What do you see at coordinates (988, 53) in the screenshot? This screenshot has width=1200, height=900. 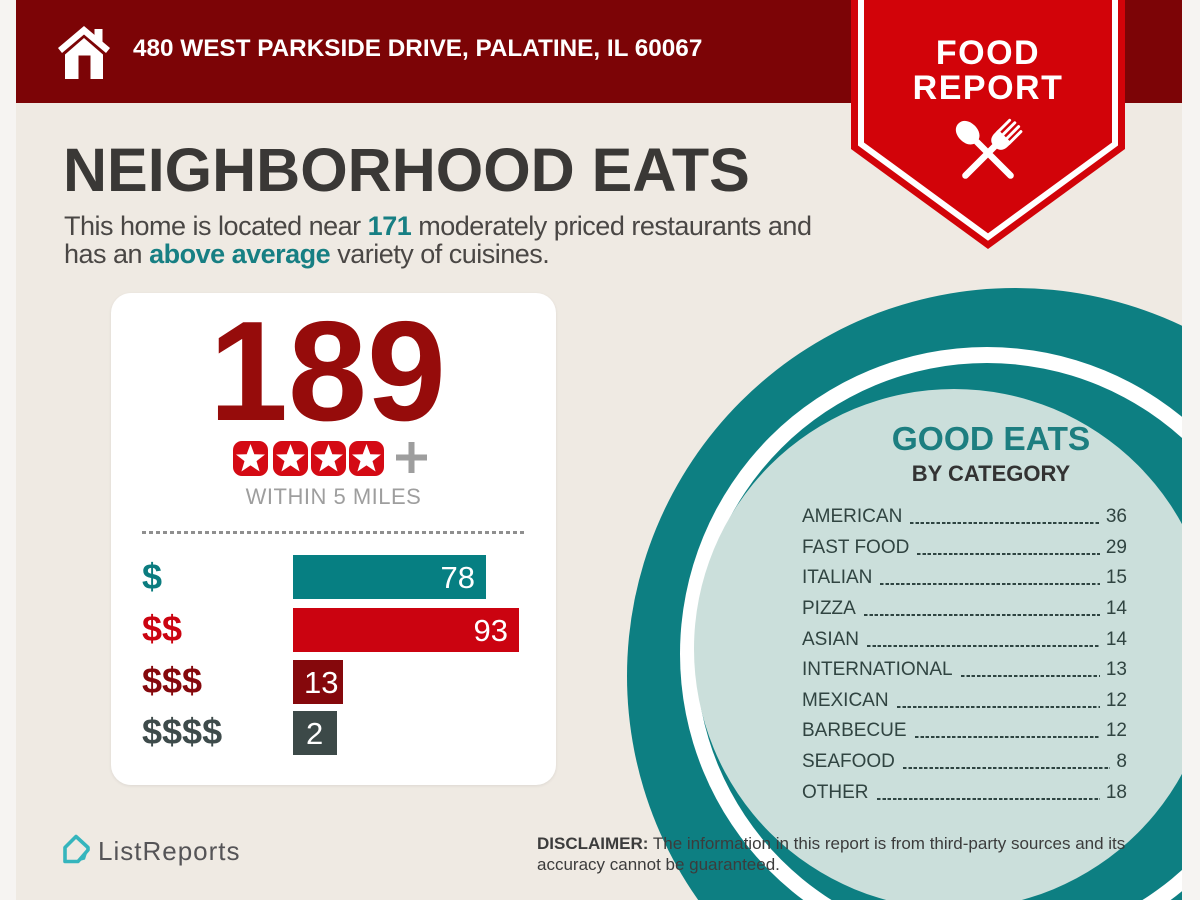 I see `svg-text: FOOD` at bounding box center [988, 53].